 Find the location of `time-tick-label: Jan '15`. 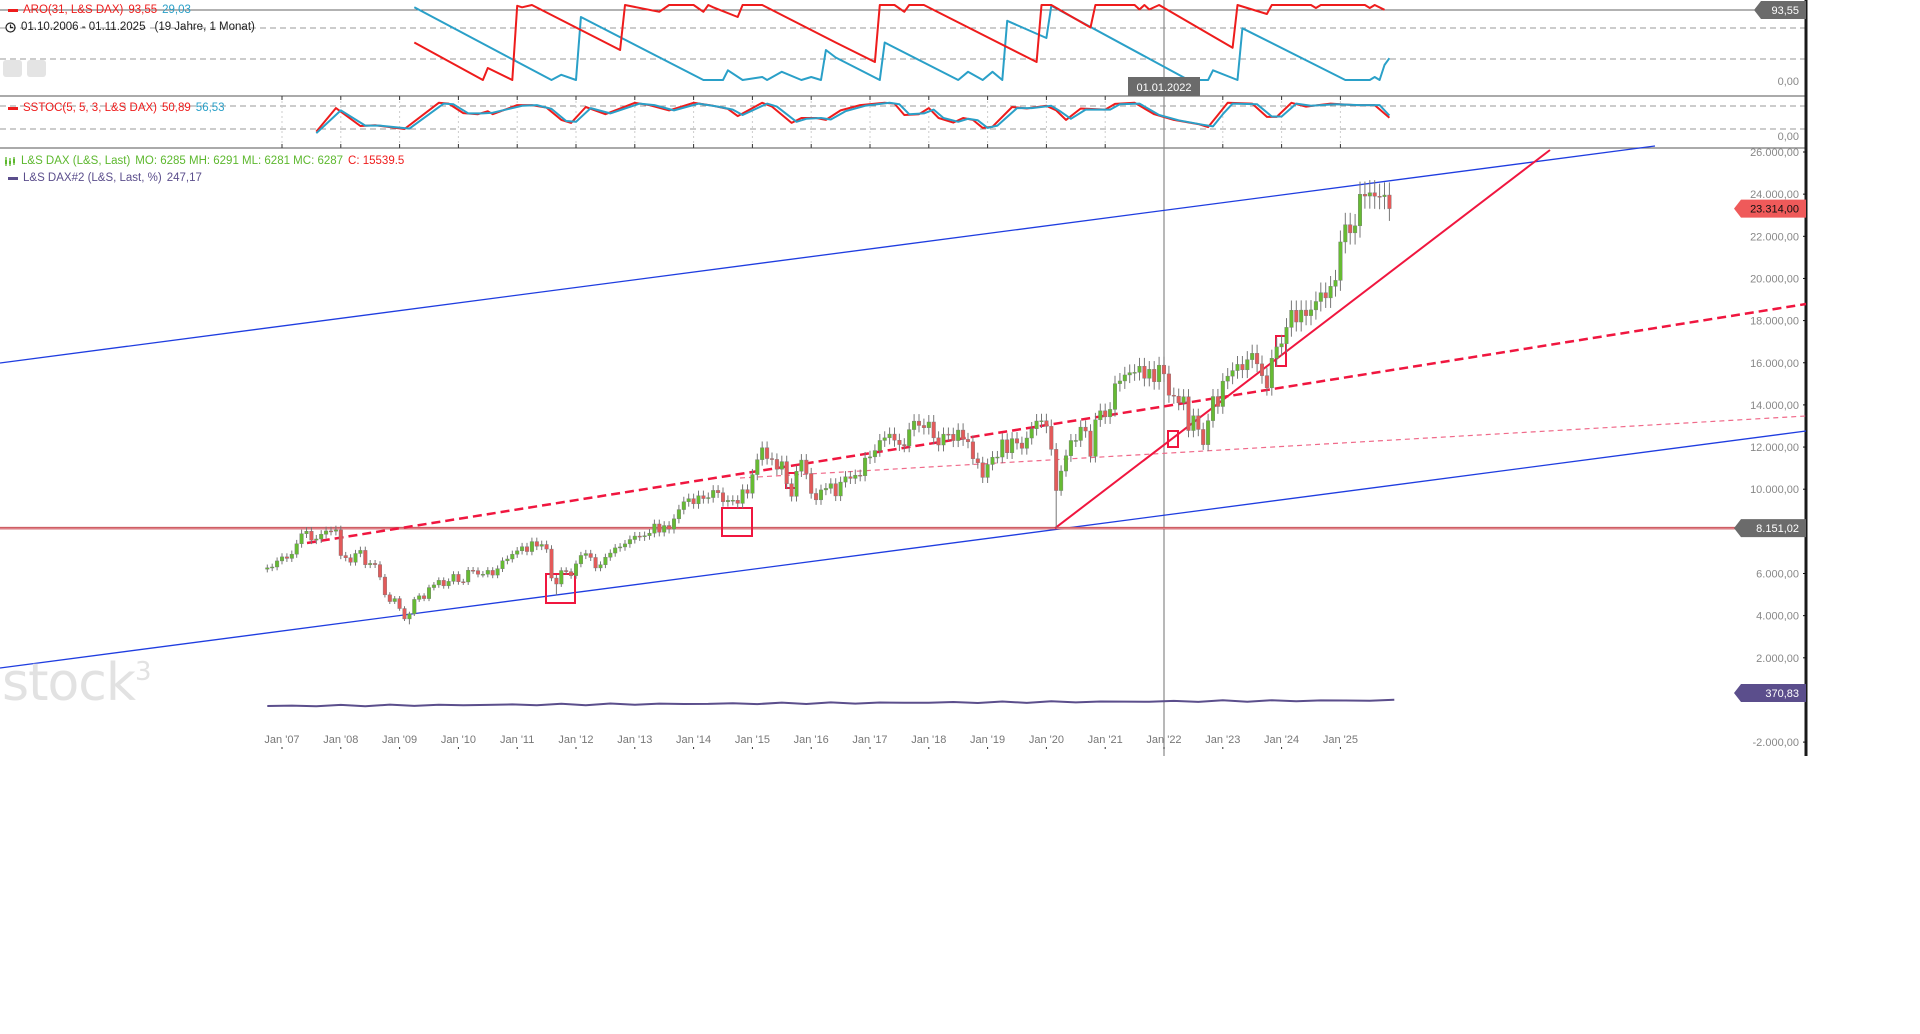

time-tick-label: Jan '15 is located at coordinates (752, 740).